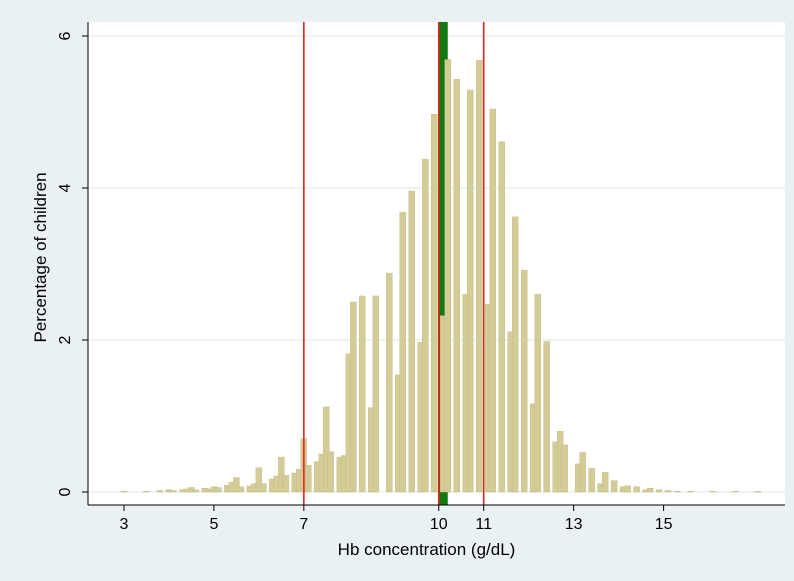 The width and height of the screenshot is (794, 581). Describe the element at coordinates (213, 524) in the screenshot. I see `x-tick-label: 5` at that location.